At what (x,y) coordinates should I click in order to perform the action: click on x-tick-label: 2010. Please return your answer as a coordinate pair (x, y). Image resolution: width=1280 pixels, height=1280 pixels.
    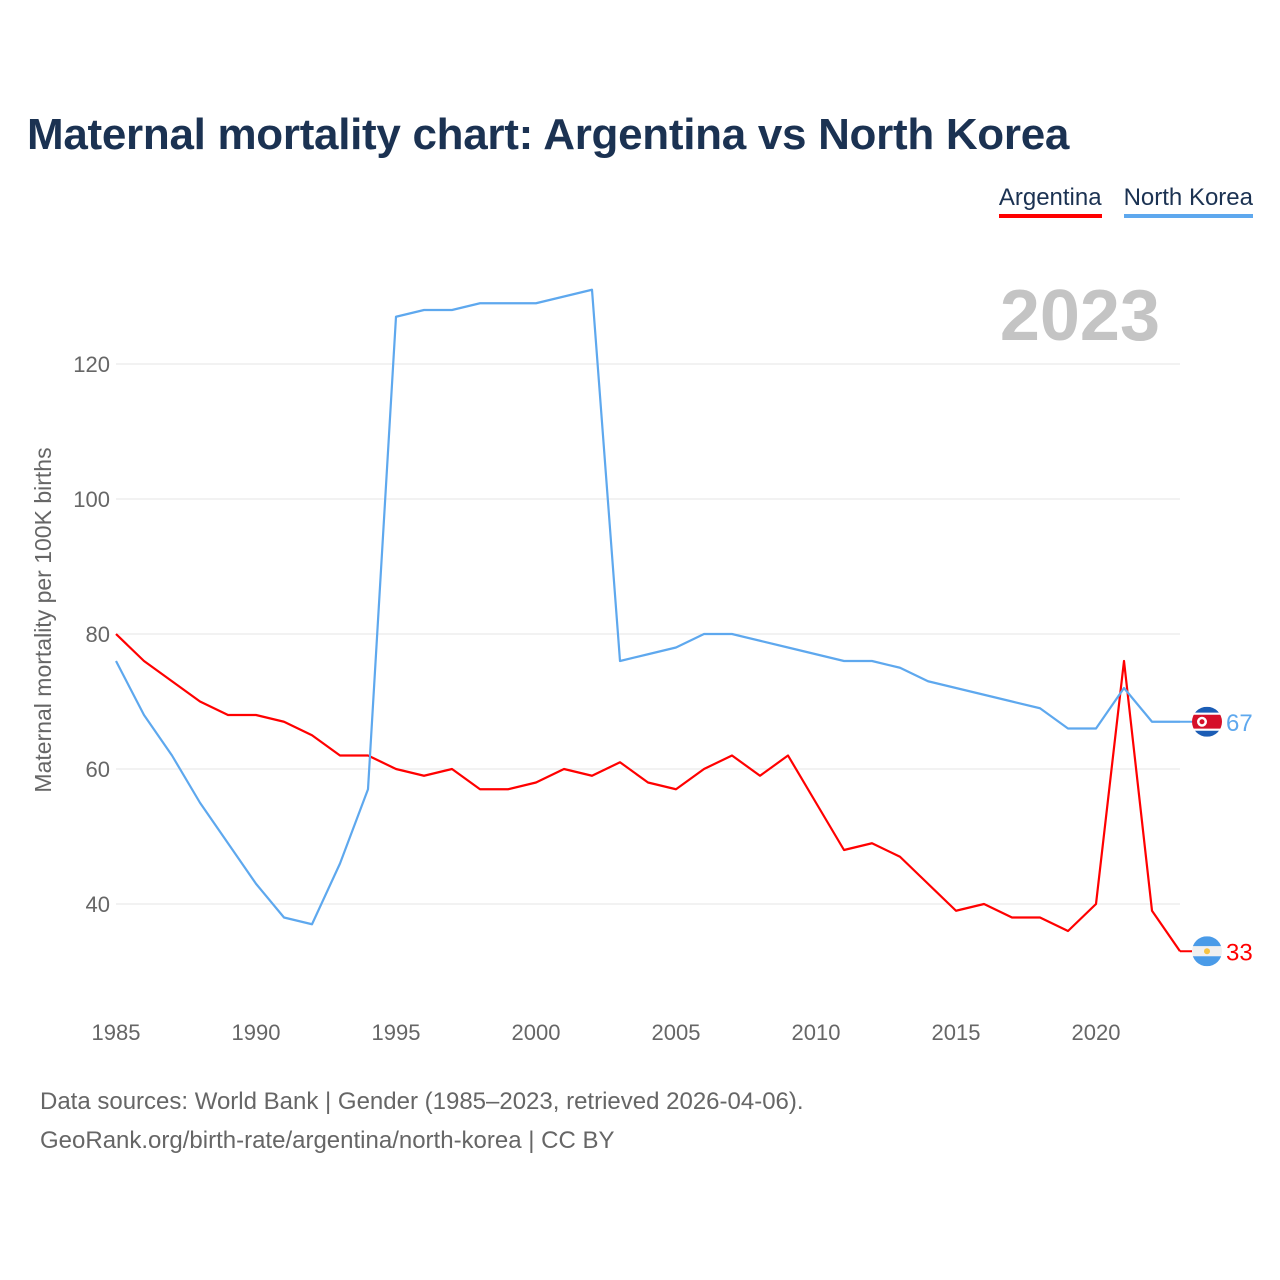
    Looking at the image, I should click on (816, 1032).